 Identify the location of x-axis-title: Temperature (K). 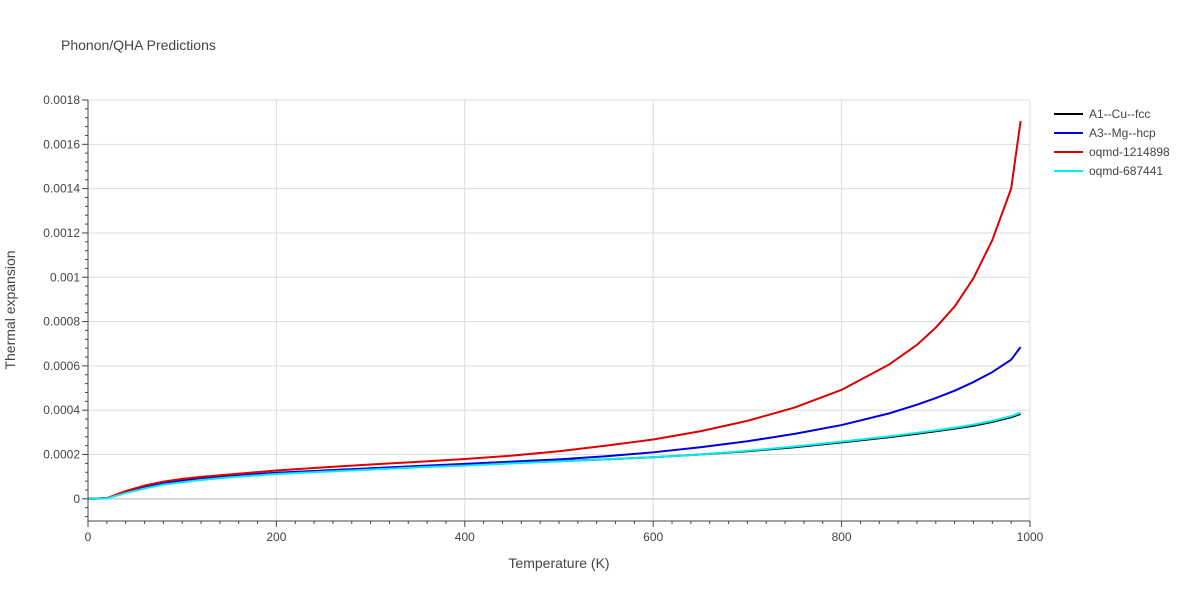
(558, 563).